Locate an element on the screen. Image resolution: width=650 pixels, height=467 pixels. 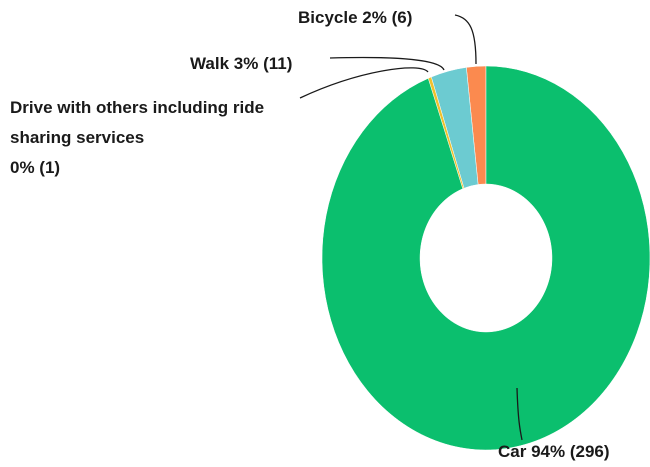
slice-label: Walk 3% (11) is located at coordinates (241, 64).